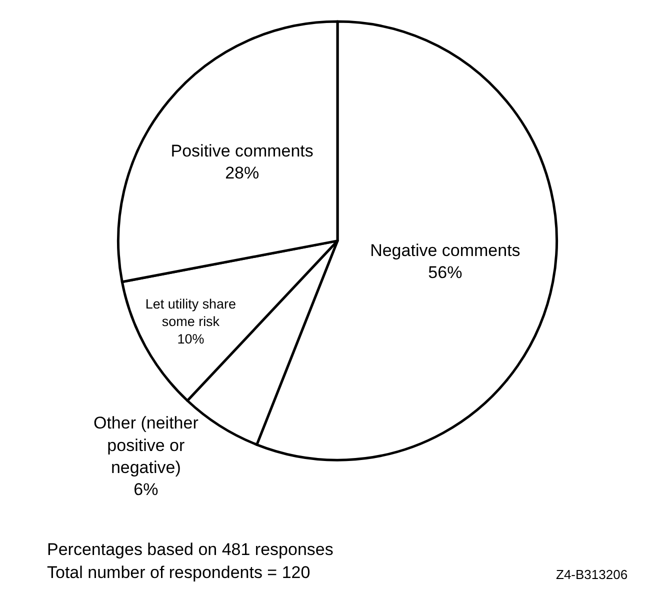 The width and height of the screenshot is (650, 597). What do you see at coordinates (190, 338) in the screenshot?
I see `data-label: 10%` at bounding box center [190, 338].